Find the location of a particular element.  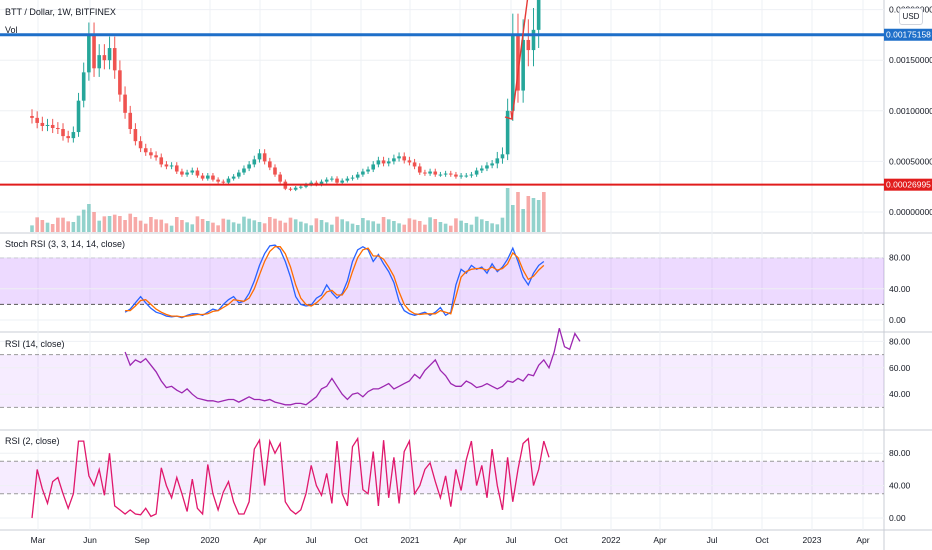

time-axis-label: 2023 is located at coordinates (812, 540).